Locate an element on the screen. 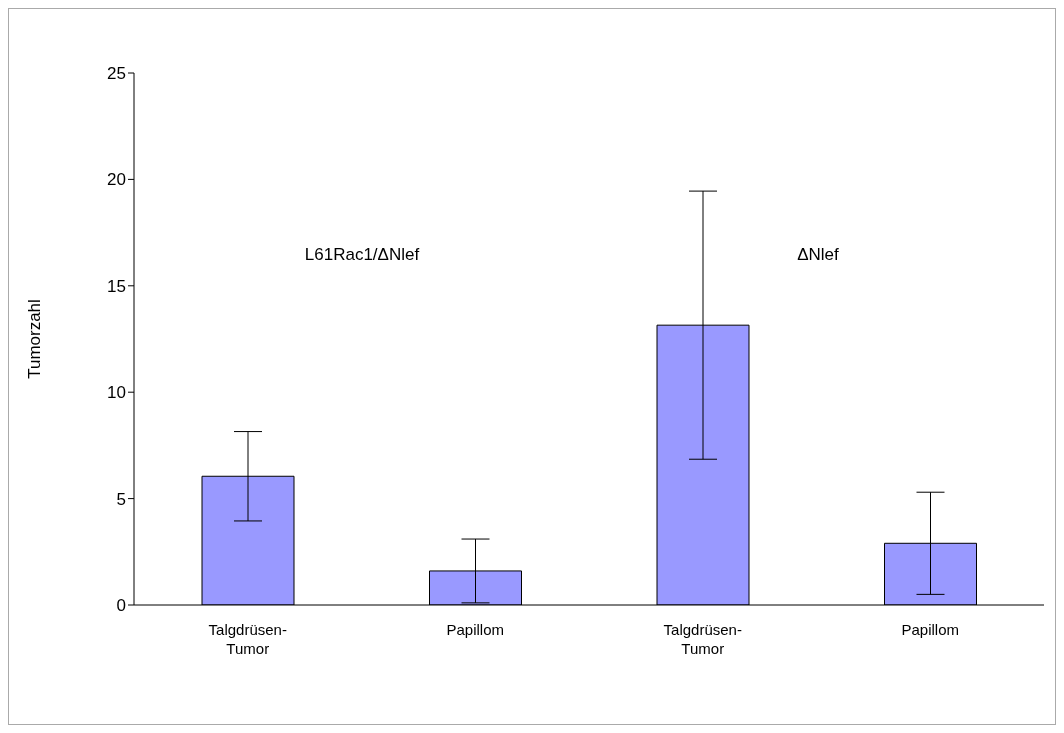 Image resolution: width=1064 pixels, height=733 pixels. y-tick-label: 20 is located at coordinates (116, 180).